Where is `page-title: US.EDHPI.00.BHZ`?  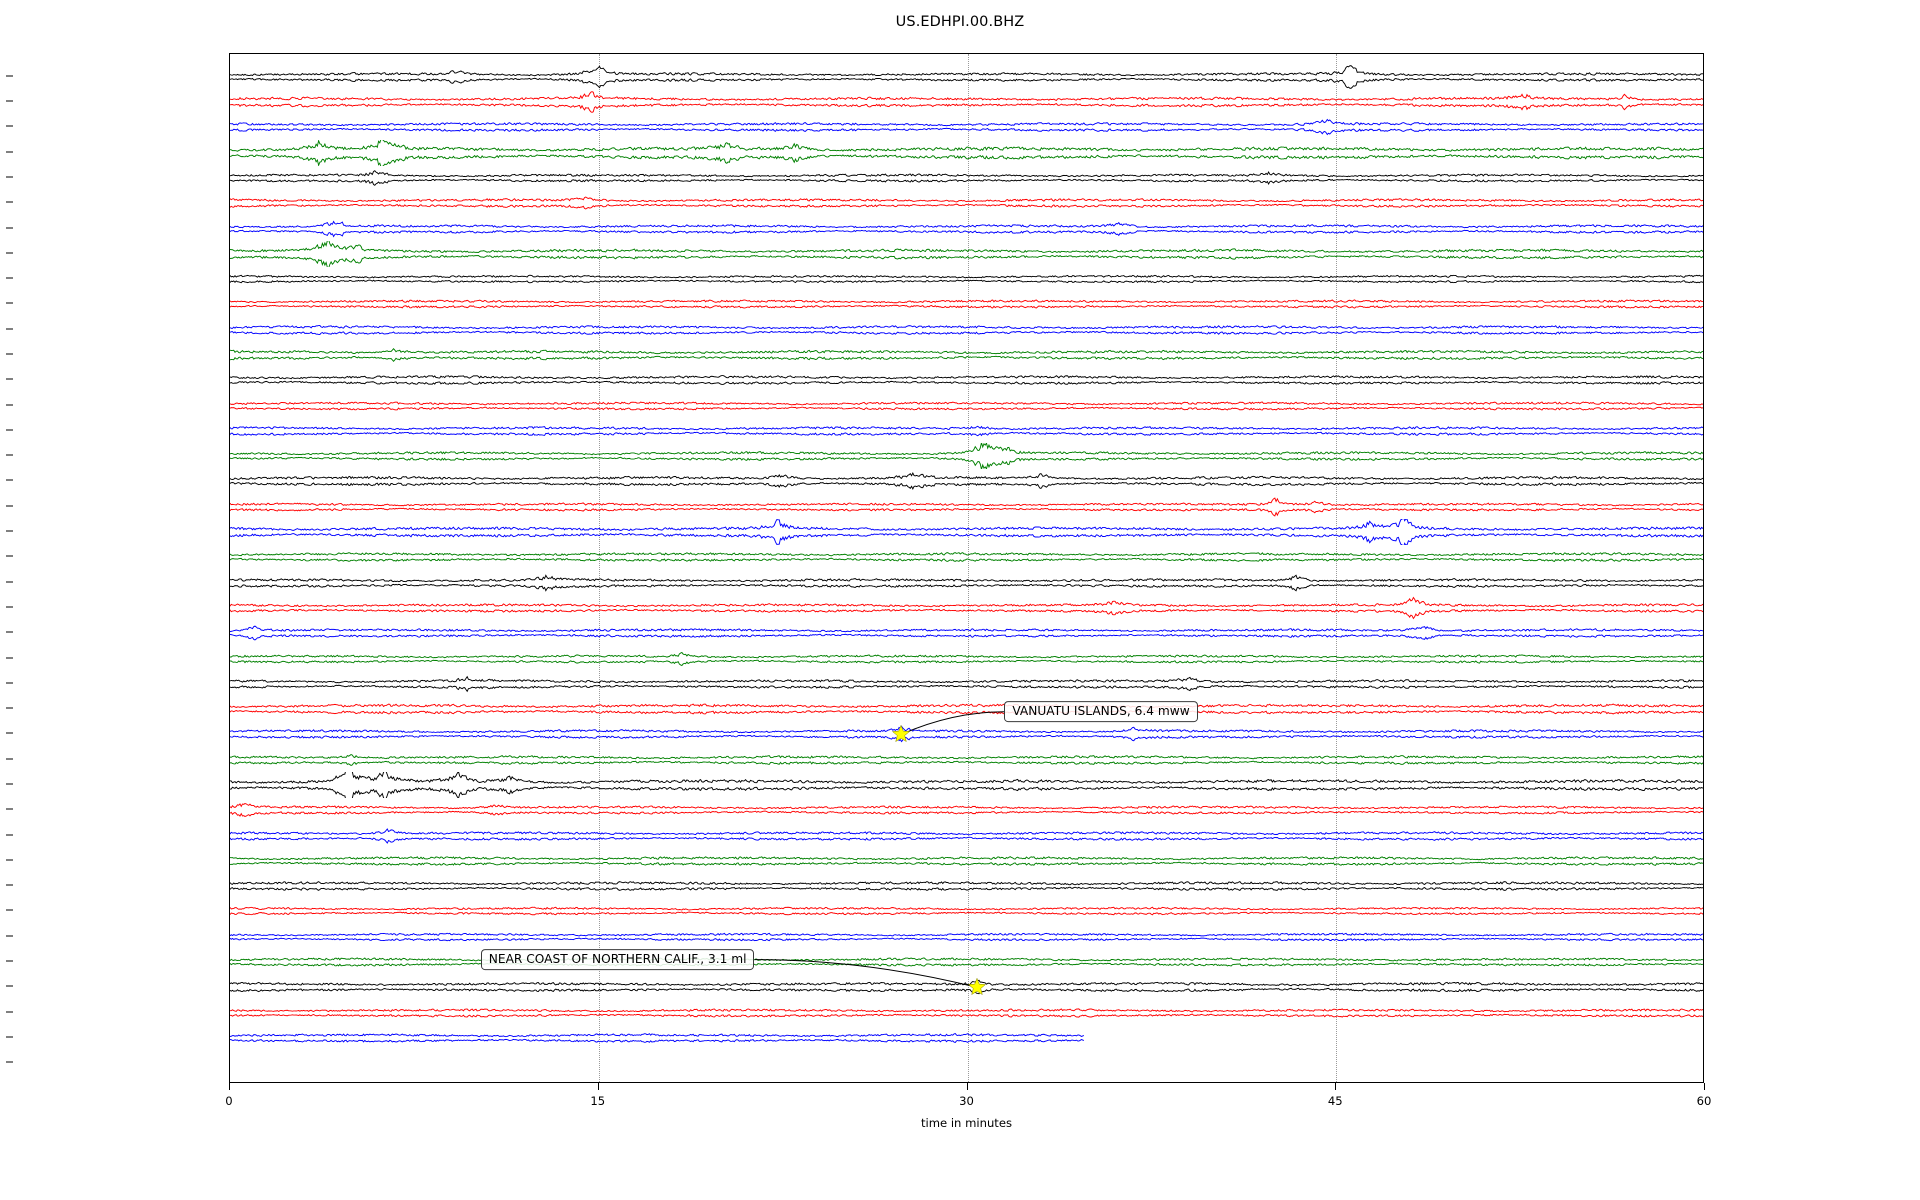 page-title: US.EDHPI.00.BHZ is located at coordinates (960, 22).